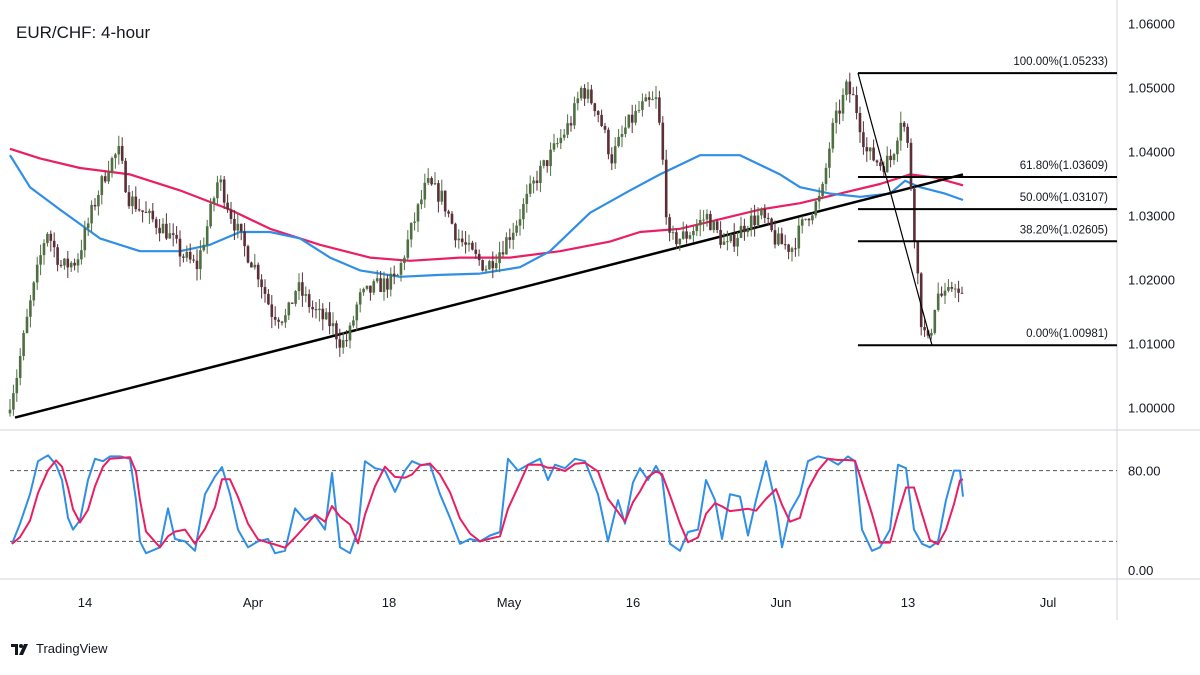  Describe the element at coordinates (1151, 88) in the screenshot. I see `price-tick-label: 1.05000` at that location.